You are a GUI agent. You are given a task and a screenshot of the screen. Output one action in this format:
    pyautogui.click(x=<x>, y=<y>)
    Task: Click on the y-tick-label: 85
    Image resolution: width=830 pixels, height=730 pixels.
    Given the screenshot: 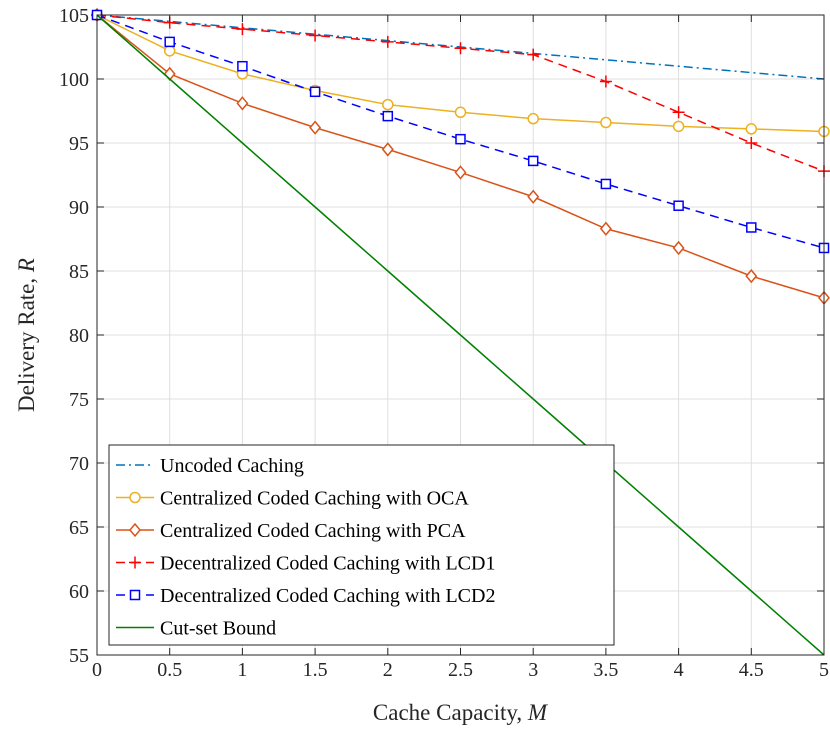 What is the action you would take?
    pyautogui.click(x=79, y=272)
    